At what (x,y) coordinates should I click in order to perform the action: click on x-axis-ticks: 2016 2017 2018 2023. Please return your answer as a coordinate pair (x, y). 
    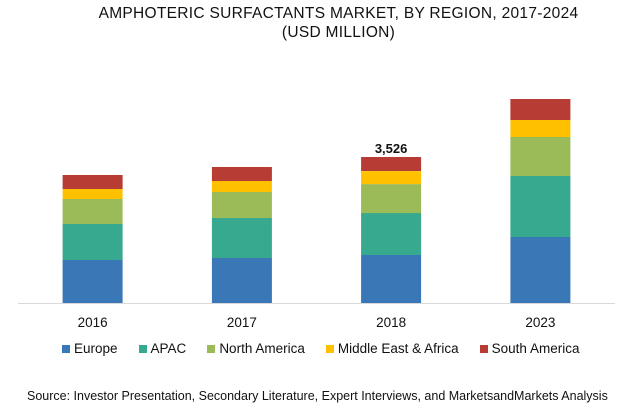
    Looking at the image, I should click on (317, 322).